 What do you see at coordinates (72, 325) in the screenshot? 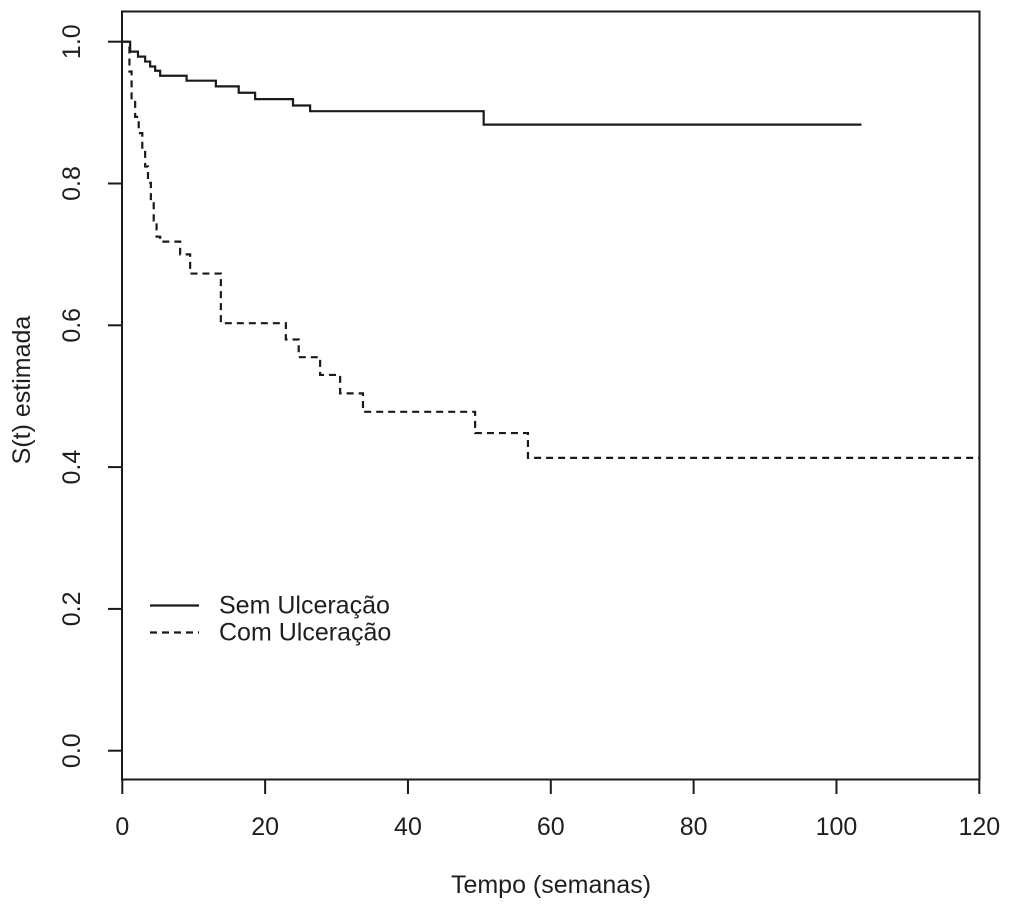
I see `y-tick-label: 0.6` at bounding box center [72, 325].